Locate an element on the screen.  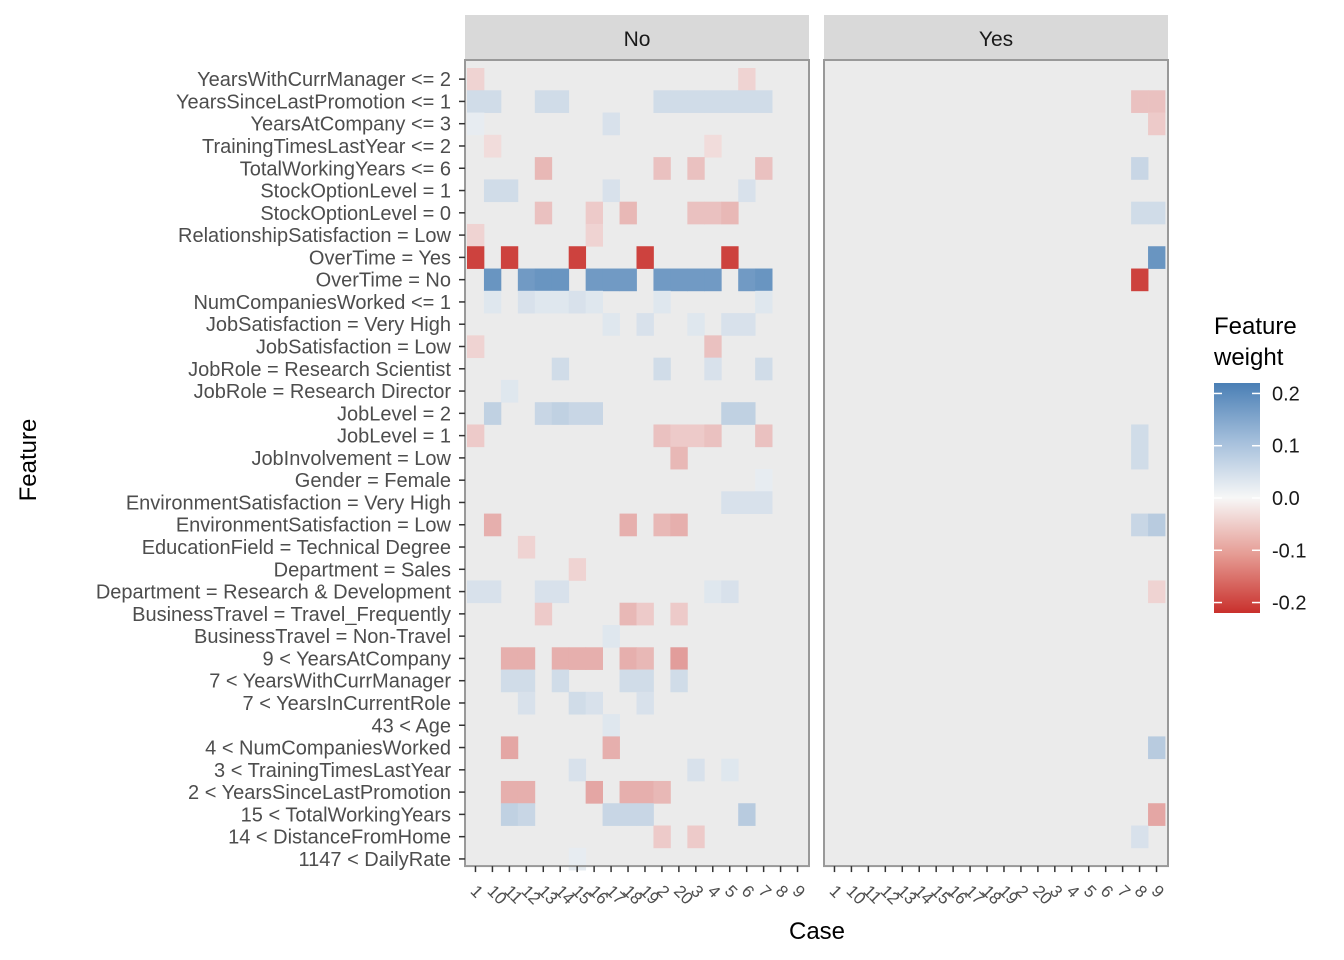
y-tick-label: Department = Sales is located at coordinates (362, 570).